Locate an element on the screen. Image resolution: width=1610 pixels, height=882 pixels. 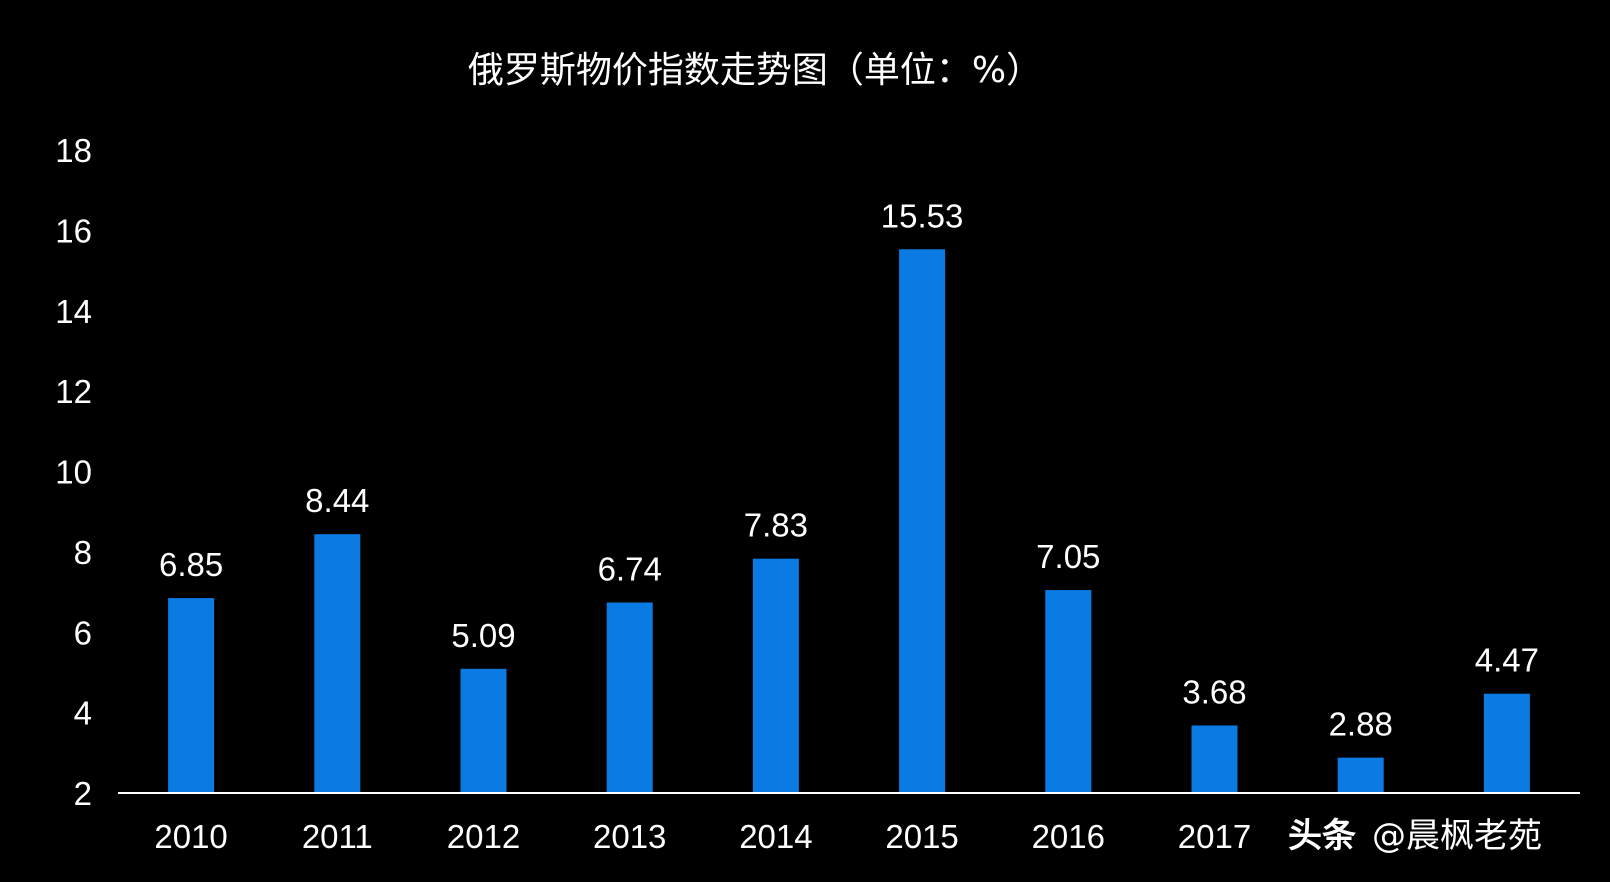
y-tick-label: 10 is located at coordinates (73, 472).